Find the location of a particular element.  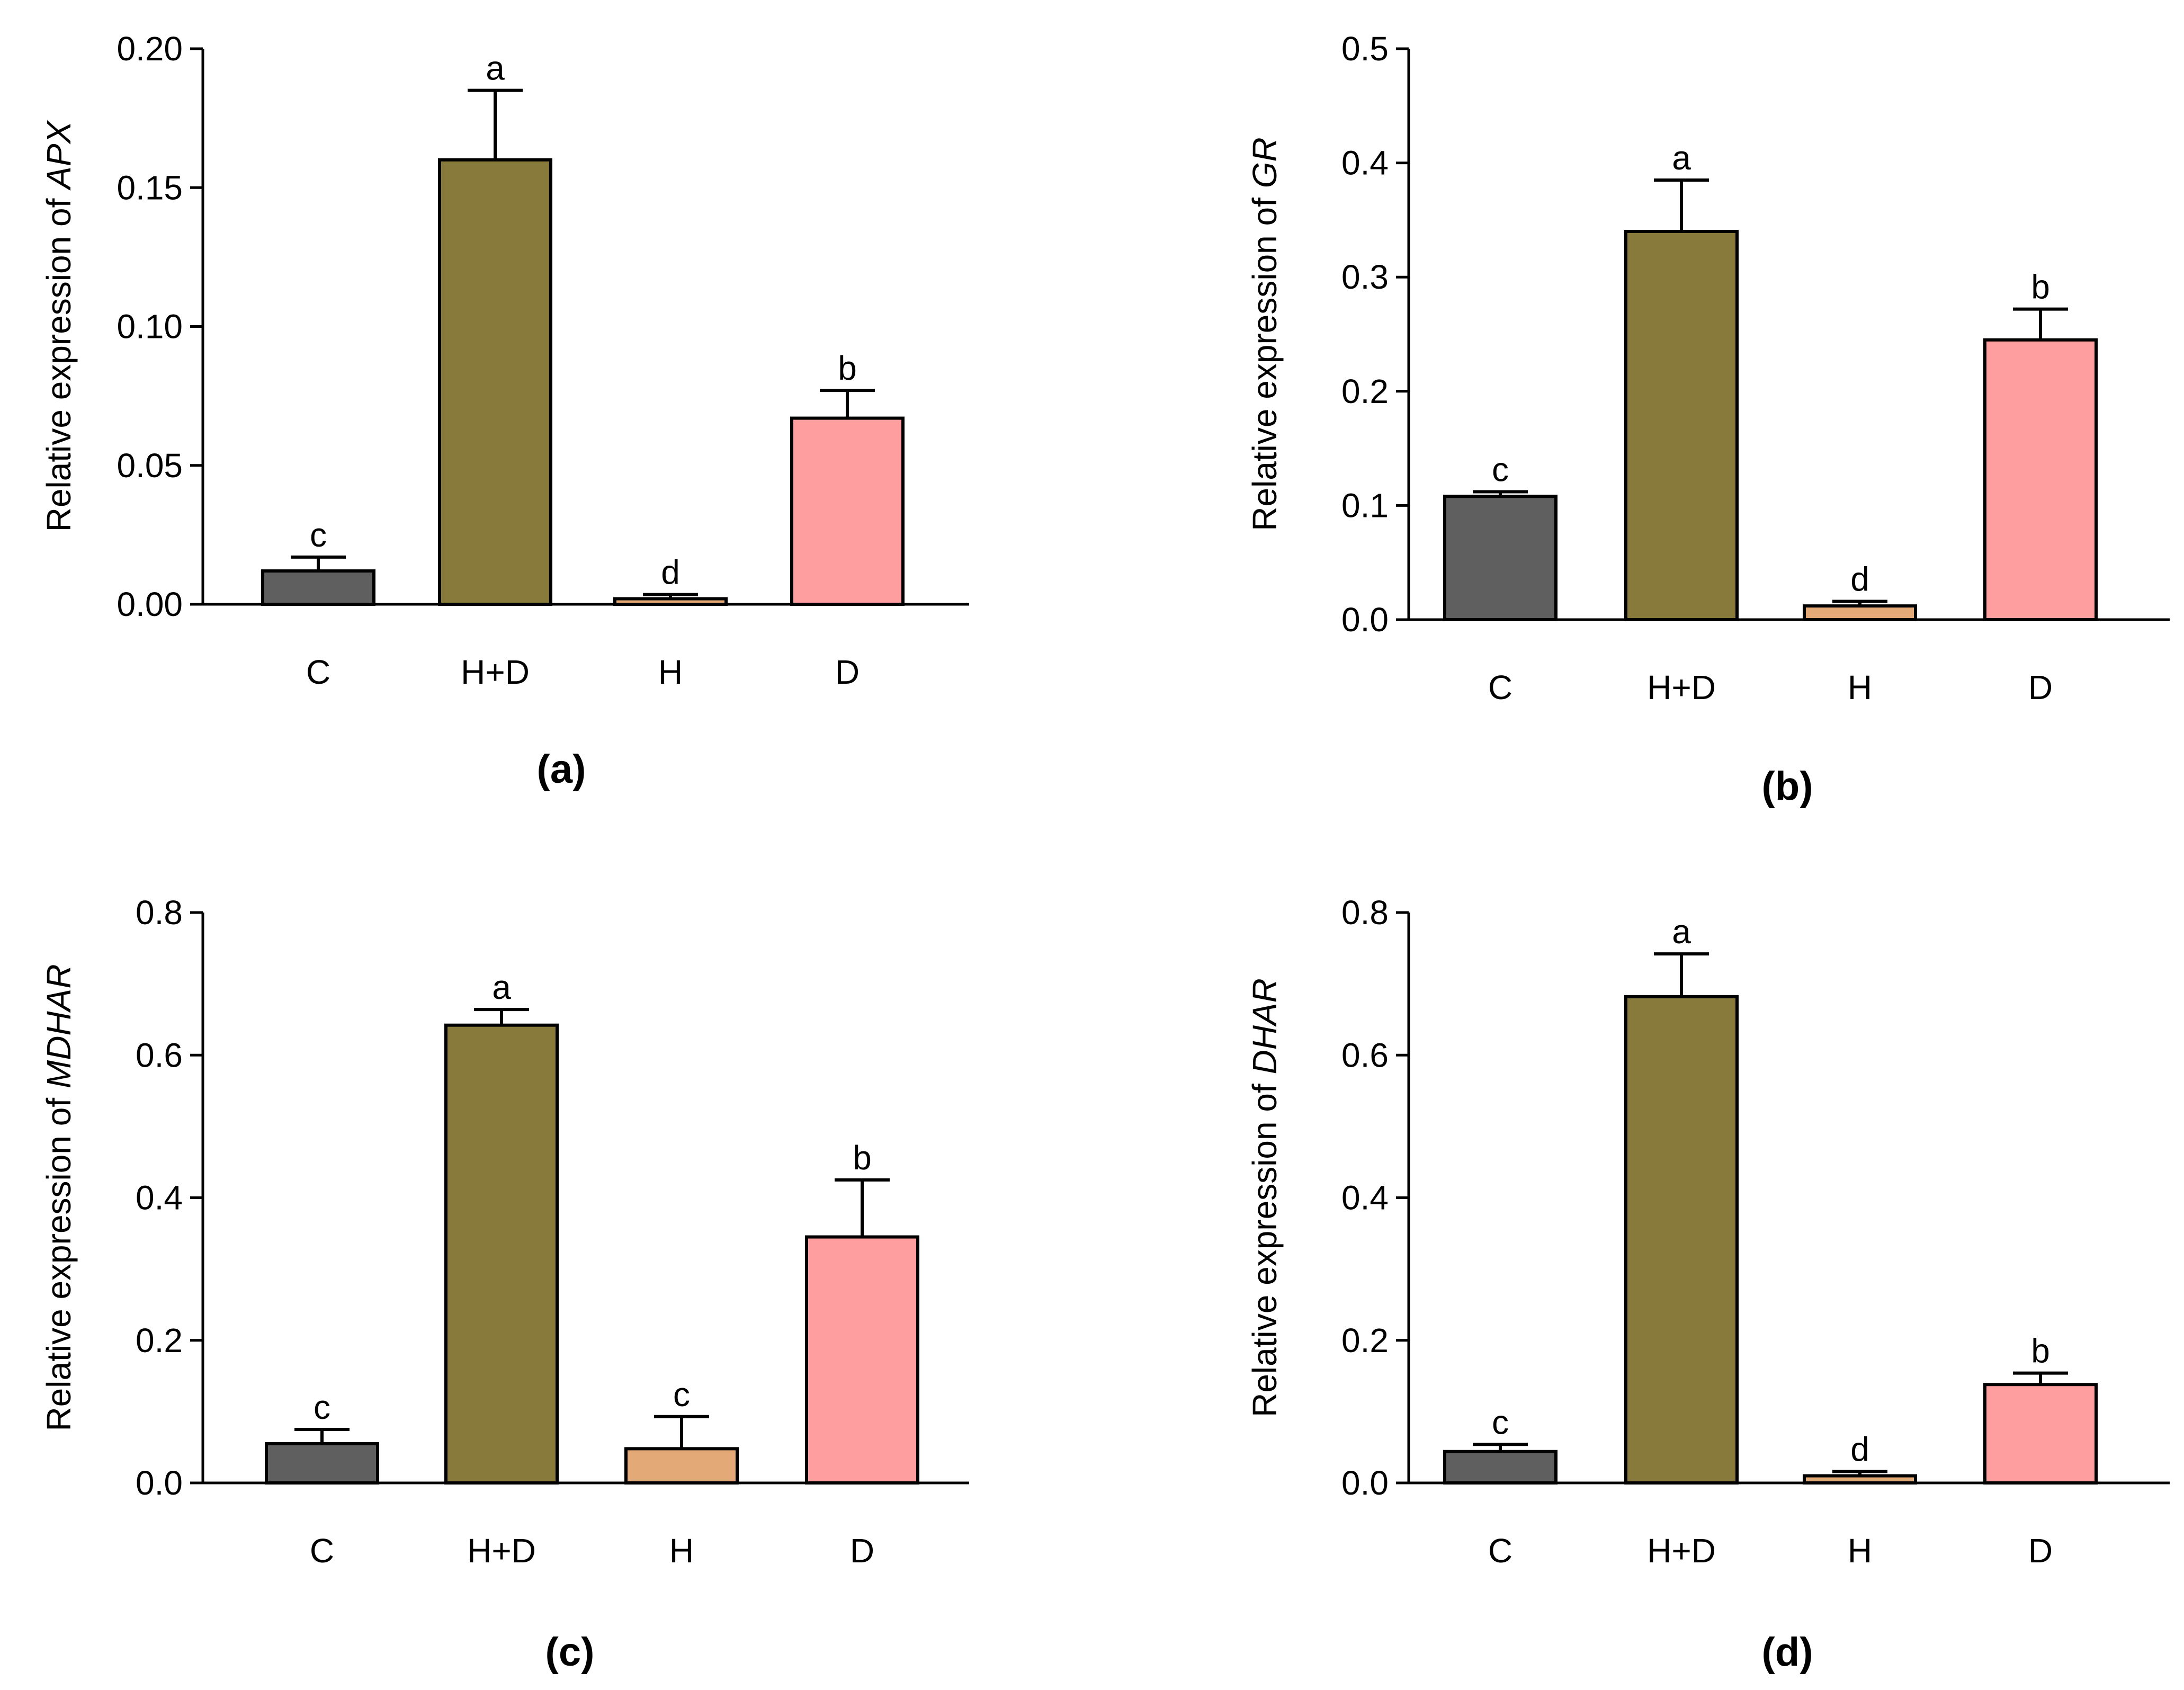

y-axis-label: Relative expression of APX is located at coordinates (59, 326).